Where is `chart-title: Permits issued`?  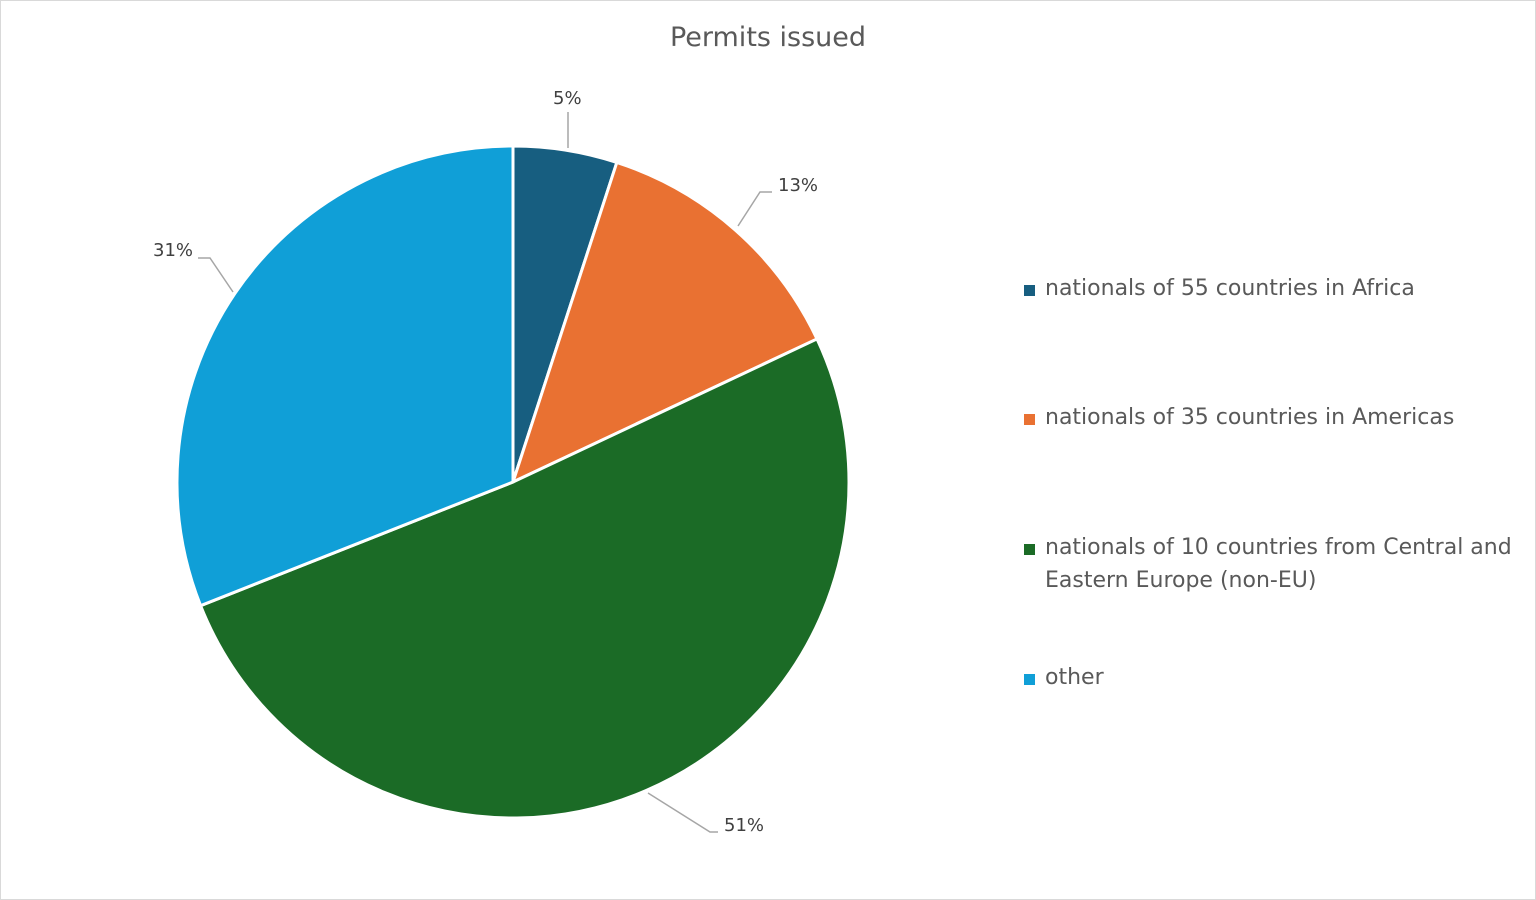
chart-title: Permits issued is located at coordinates (768, 37).